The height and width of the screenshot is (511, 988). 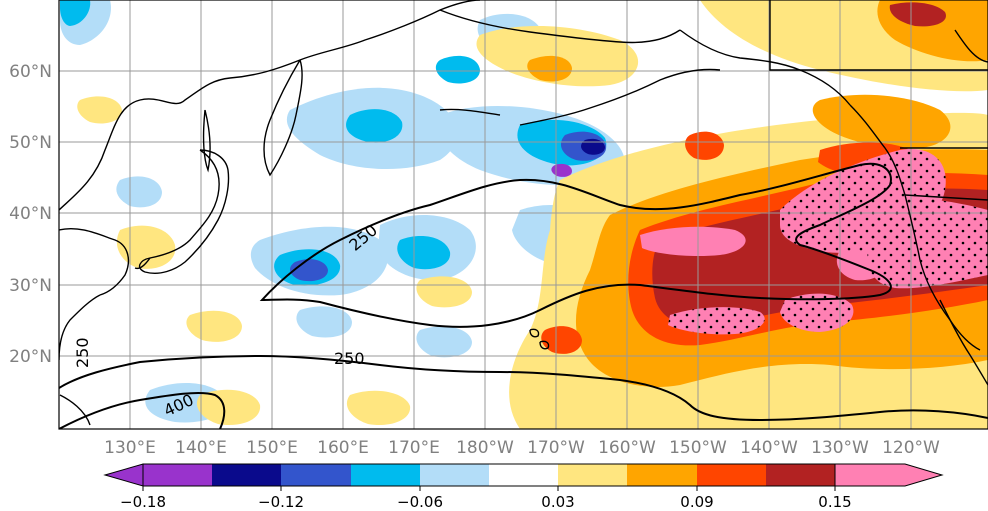 I want to click on colorbar-arrow-low, so click(x=123, y=475).